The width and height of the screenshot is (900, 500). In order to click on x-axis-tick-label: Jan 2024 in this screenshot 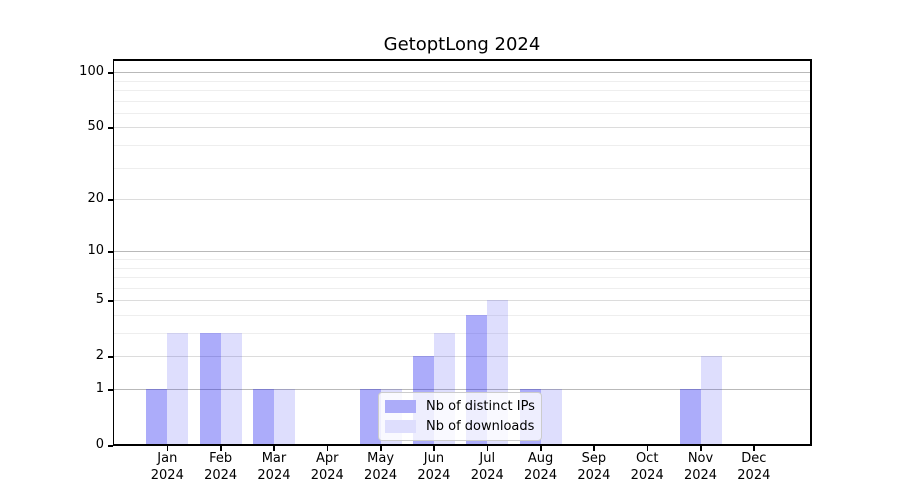, I will do `click(167, 467)`.